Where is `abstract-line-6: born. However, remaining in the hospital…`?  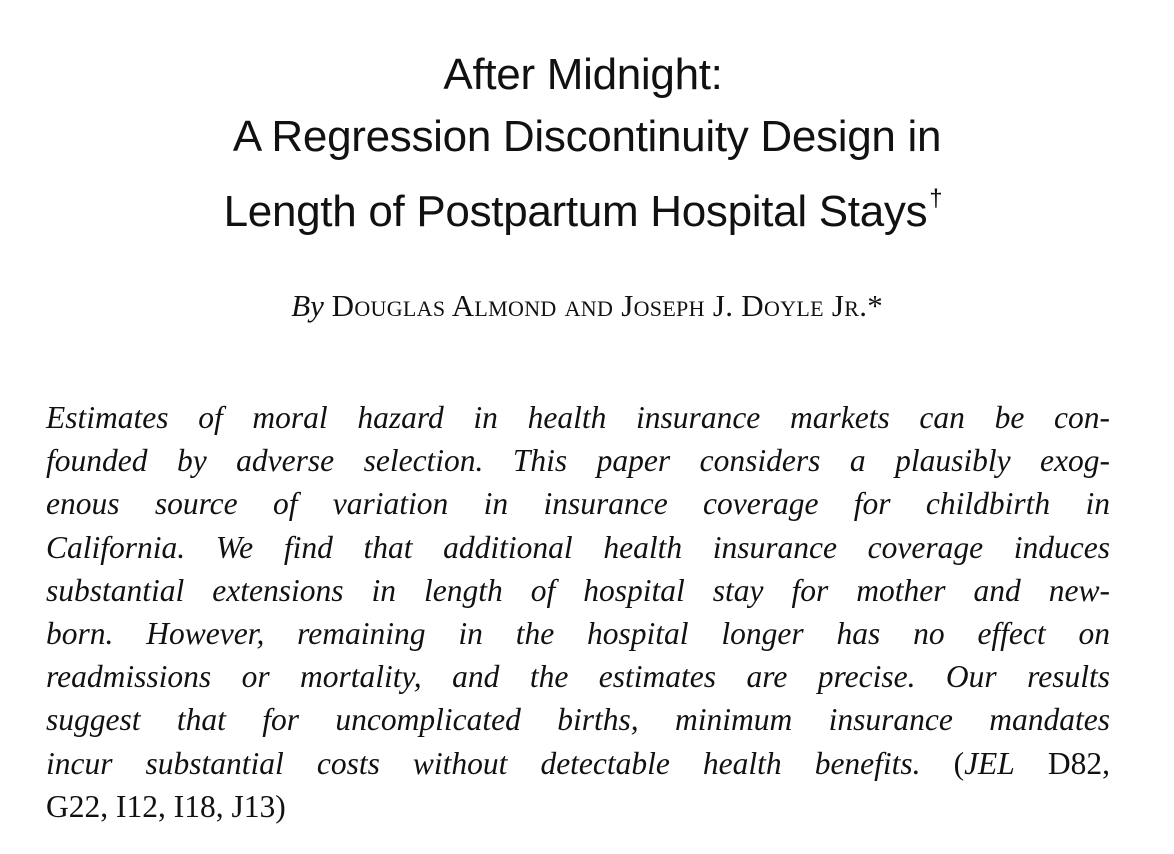
abstract-line-6: born. However, remaining in the hospital… is located at coordinates (578, 634).